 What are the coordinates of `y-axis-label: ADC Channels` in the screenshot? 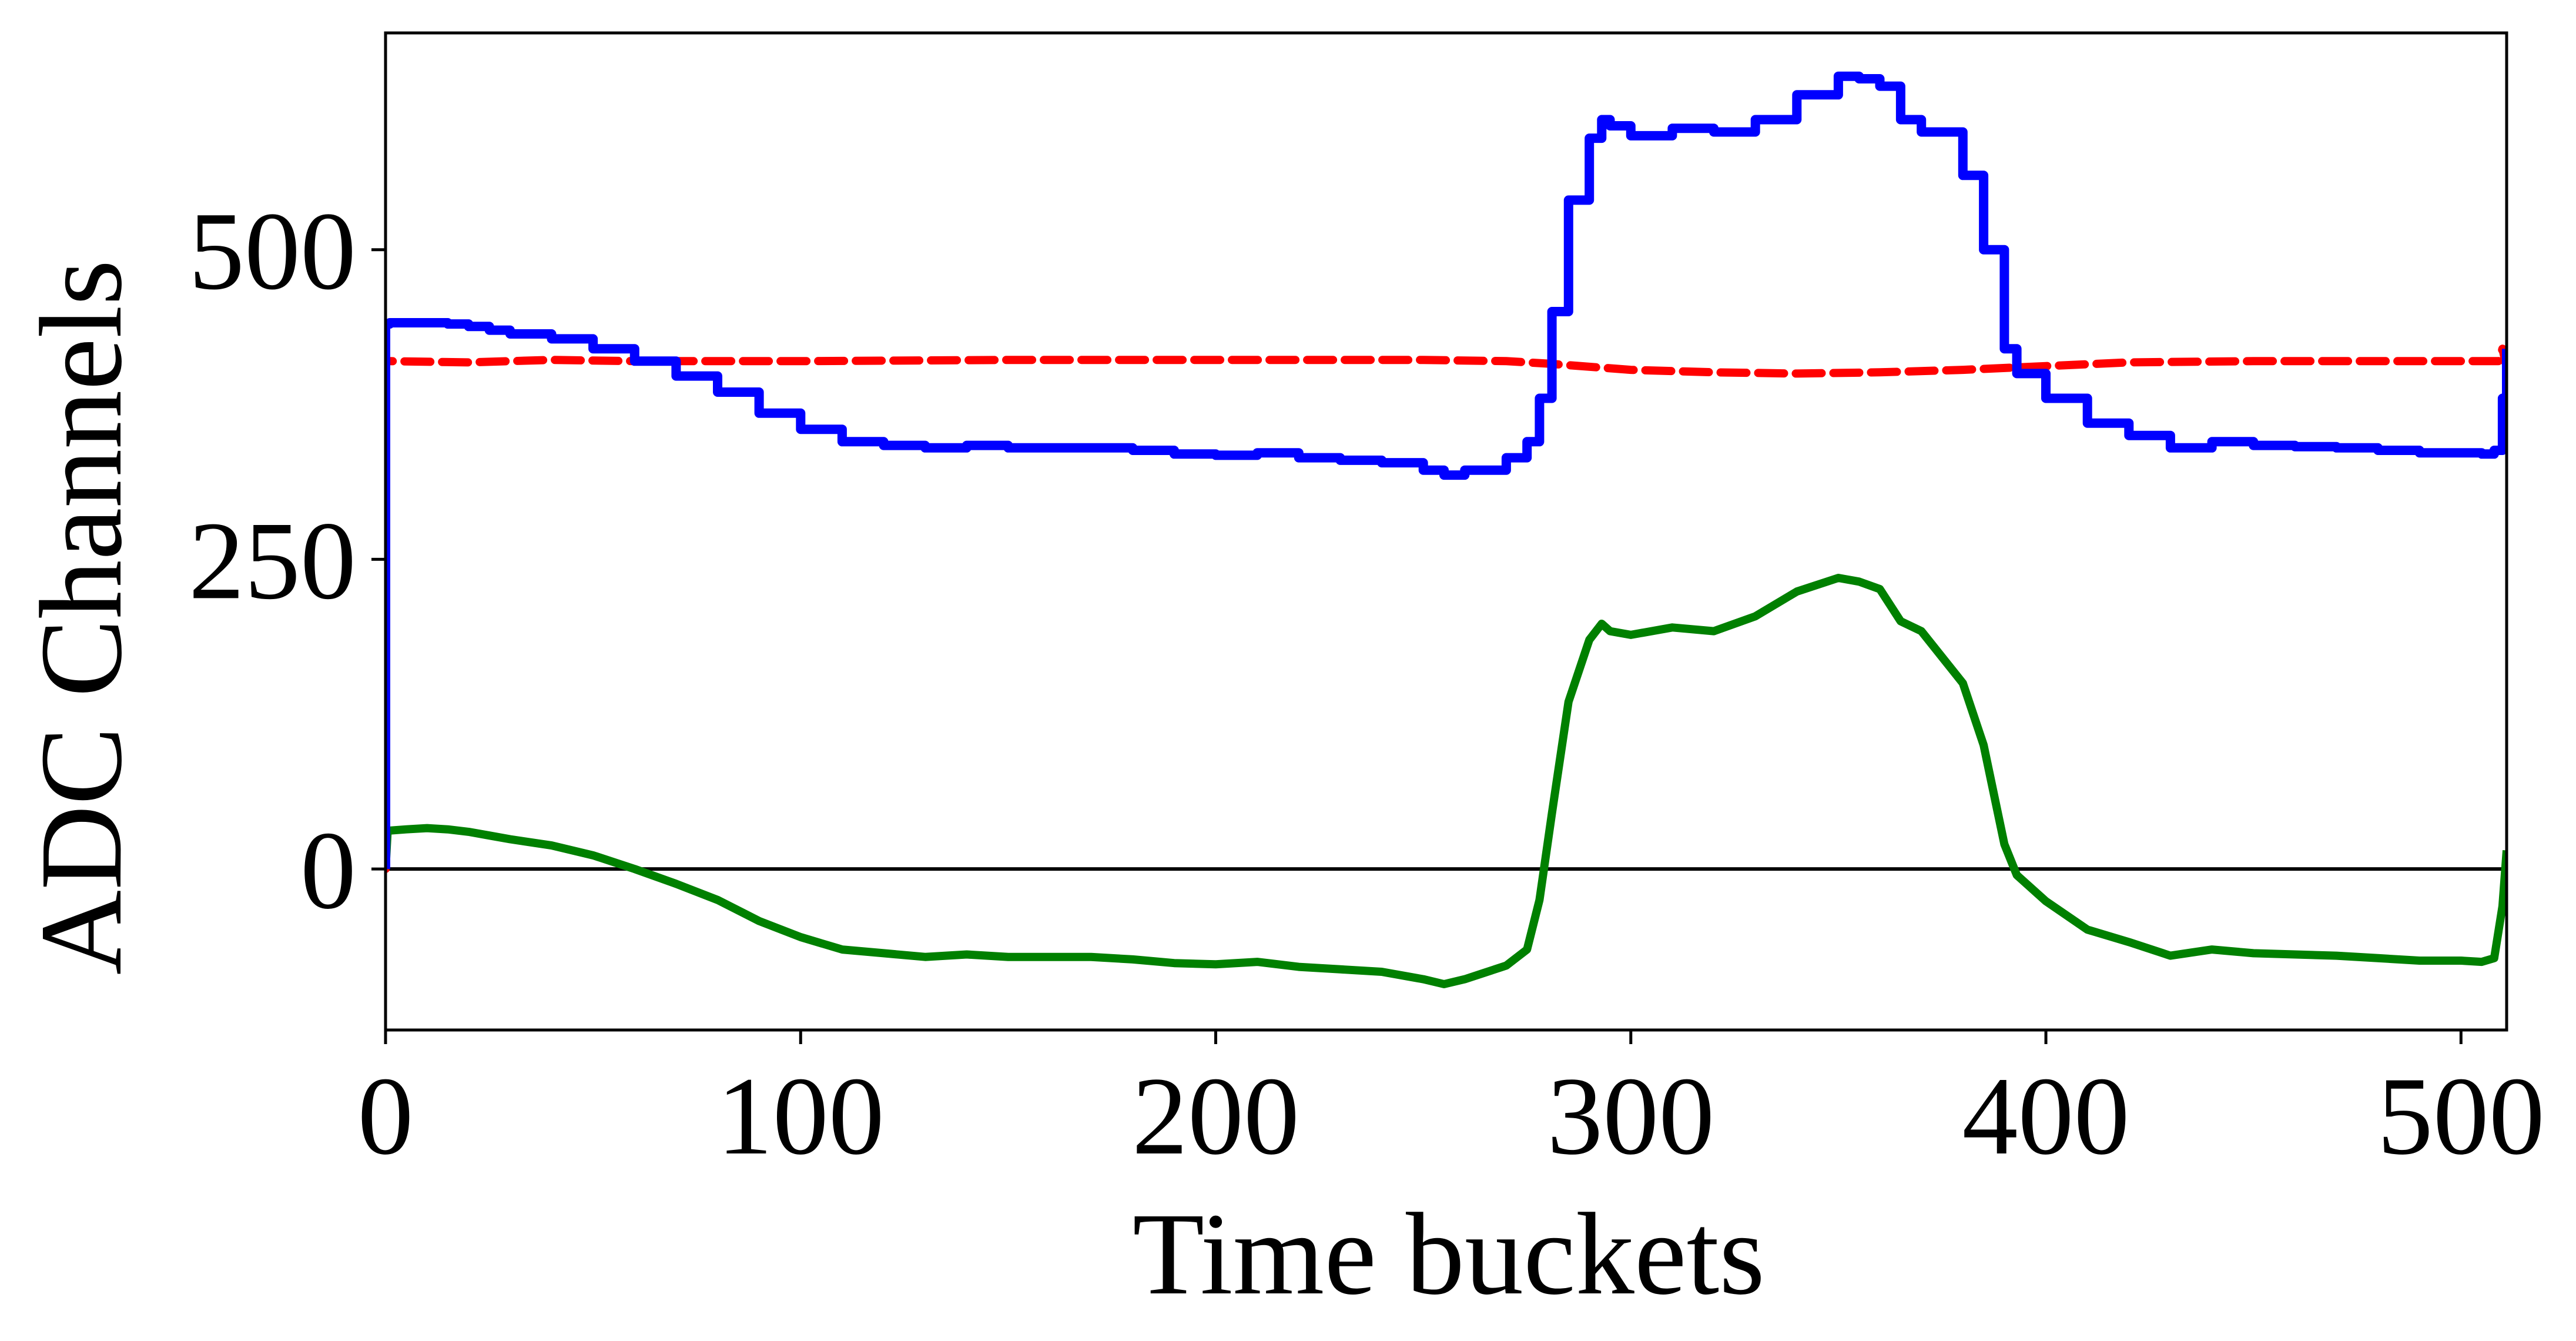 It's located at (81, 617).